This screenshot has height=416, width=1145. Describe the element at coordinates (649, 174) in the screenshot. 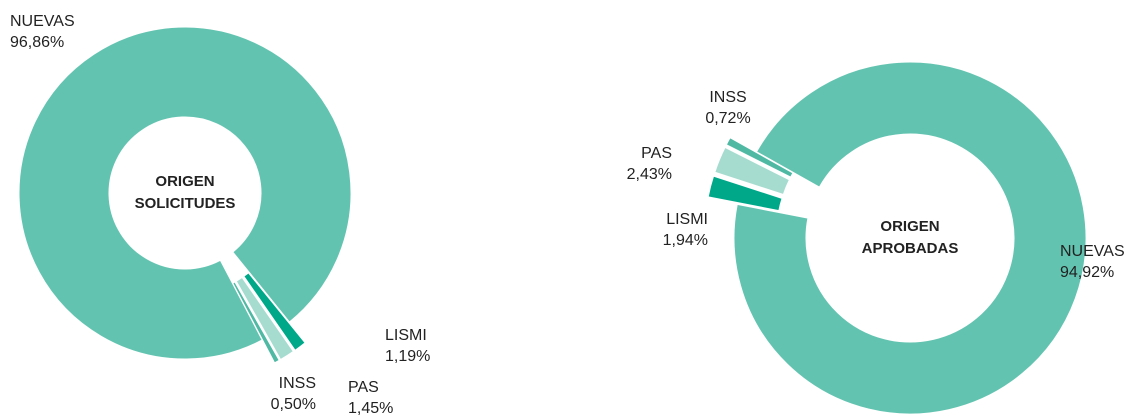

I see `slice-value-label: 2,43%` at that location.